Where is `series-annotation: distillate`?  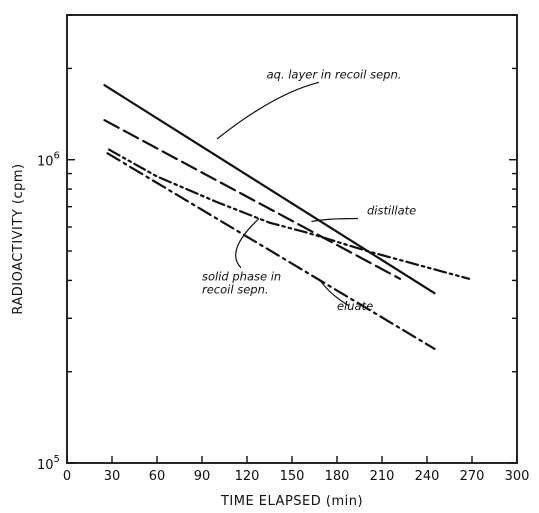 series-annotation: distillate is located at coordinates (391, 210).